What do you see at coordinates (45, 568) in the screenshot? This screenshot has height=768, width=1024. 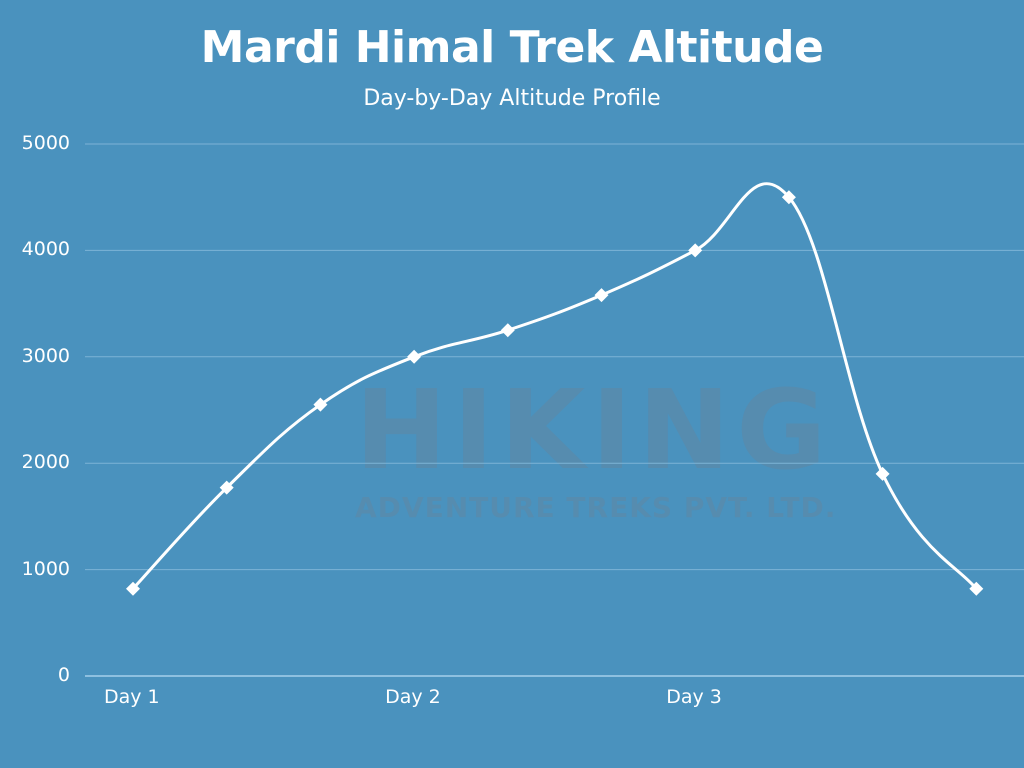 I see `y-tick-label: 1000` at bounding box center [45, 568].